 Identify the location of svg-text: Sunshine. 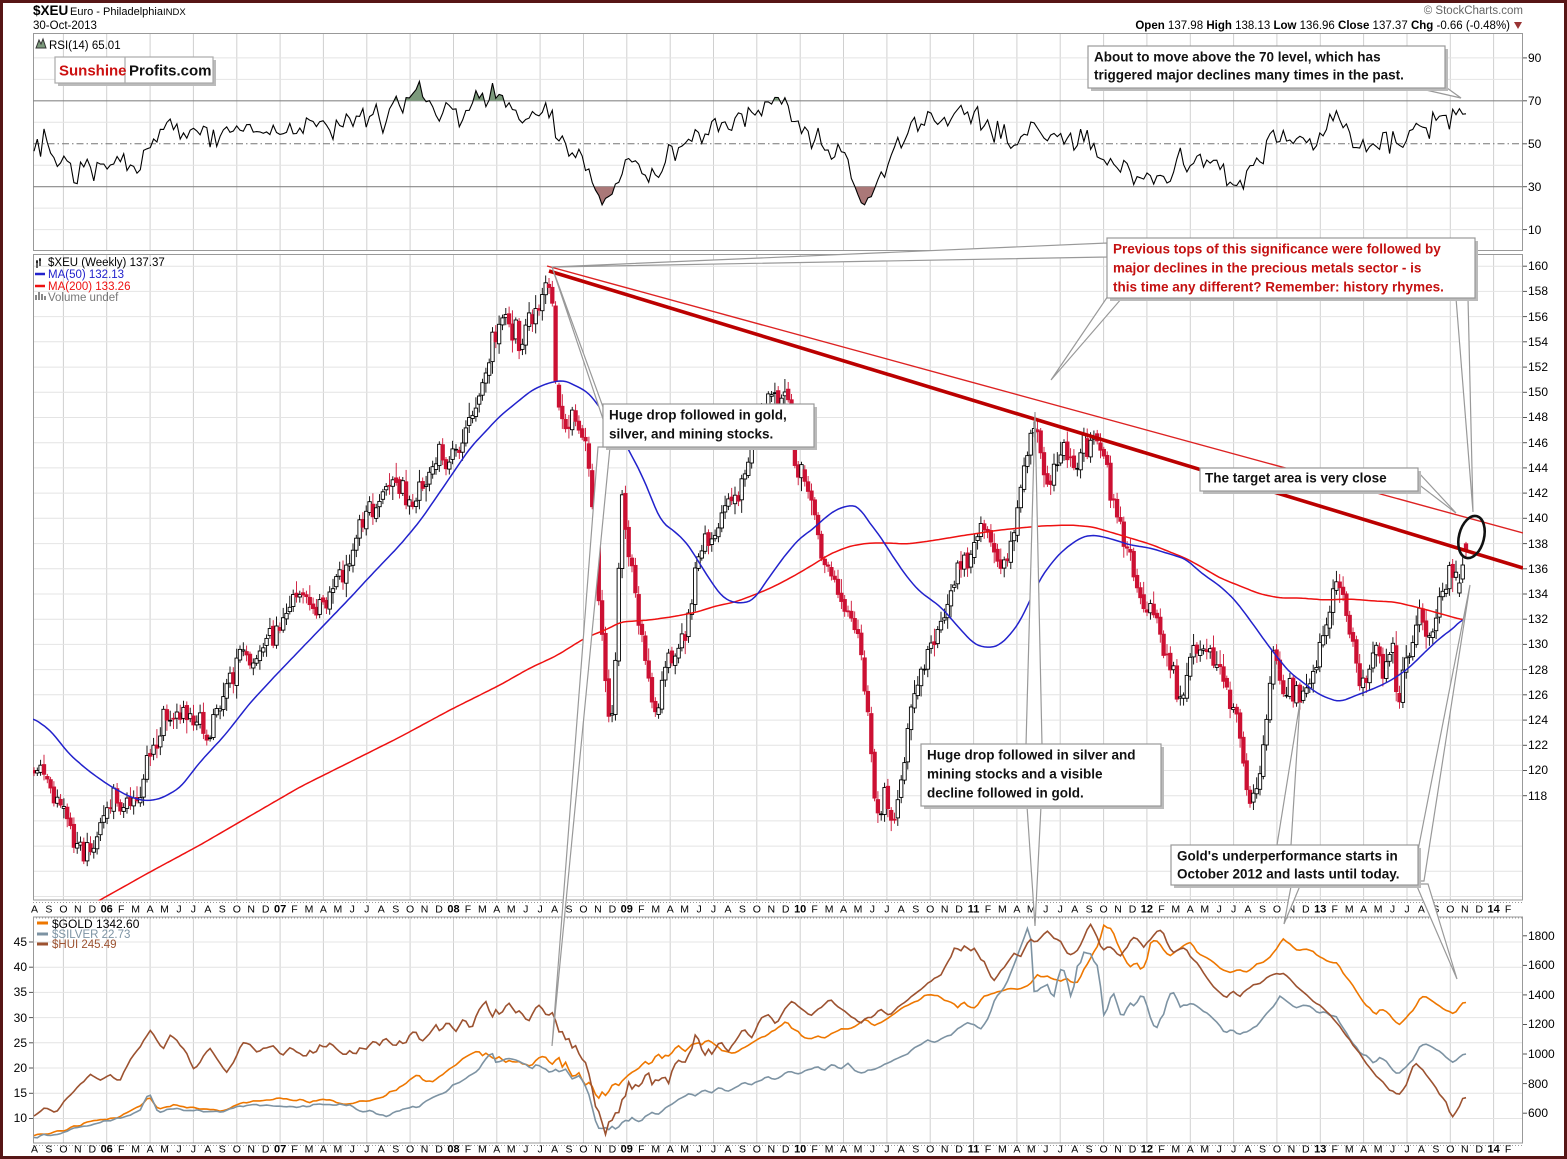
(93, 71).